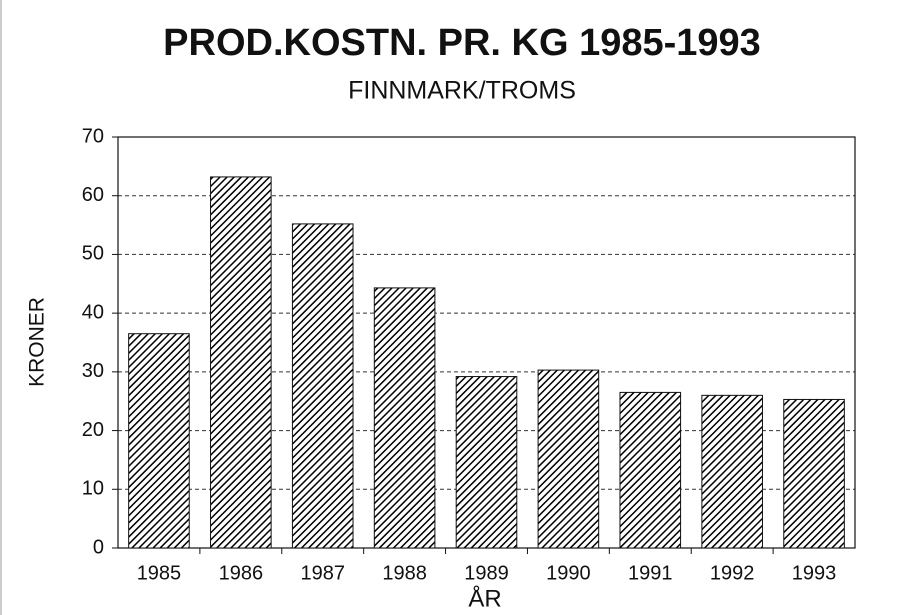 This screenshot has height=615, width=900. What do you see at coordinates (568, 573) in the screenshot?
I see `x-tick-label: 1990` at bounding box center [568, 573].